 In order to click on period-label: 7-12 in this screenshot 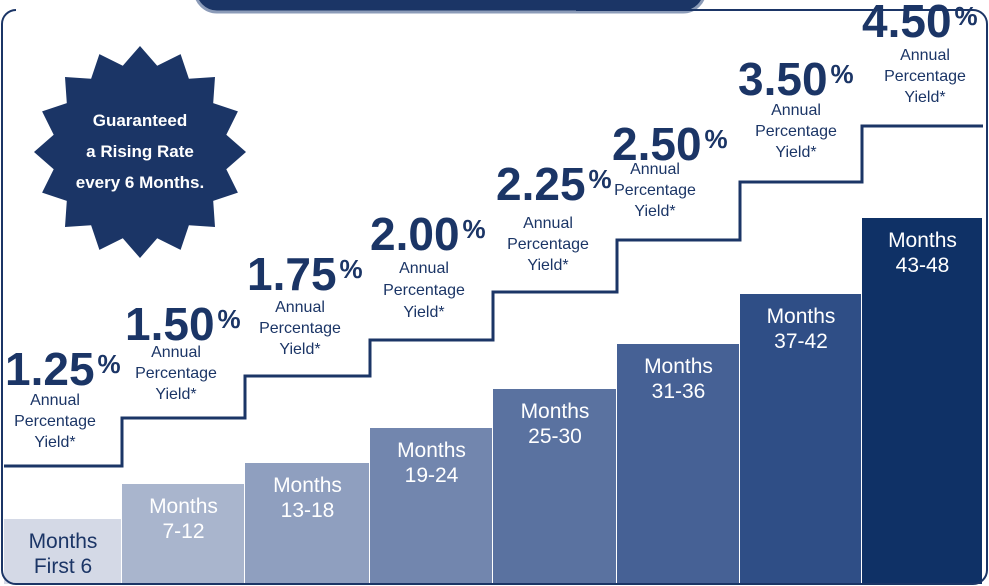, I will do `click(183, 531)`.